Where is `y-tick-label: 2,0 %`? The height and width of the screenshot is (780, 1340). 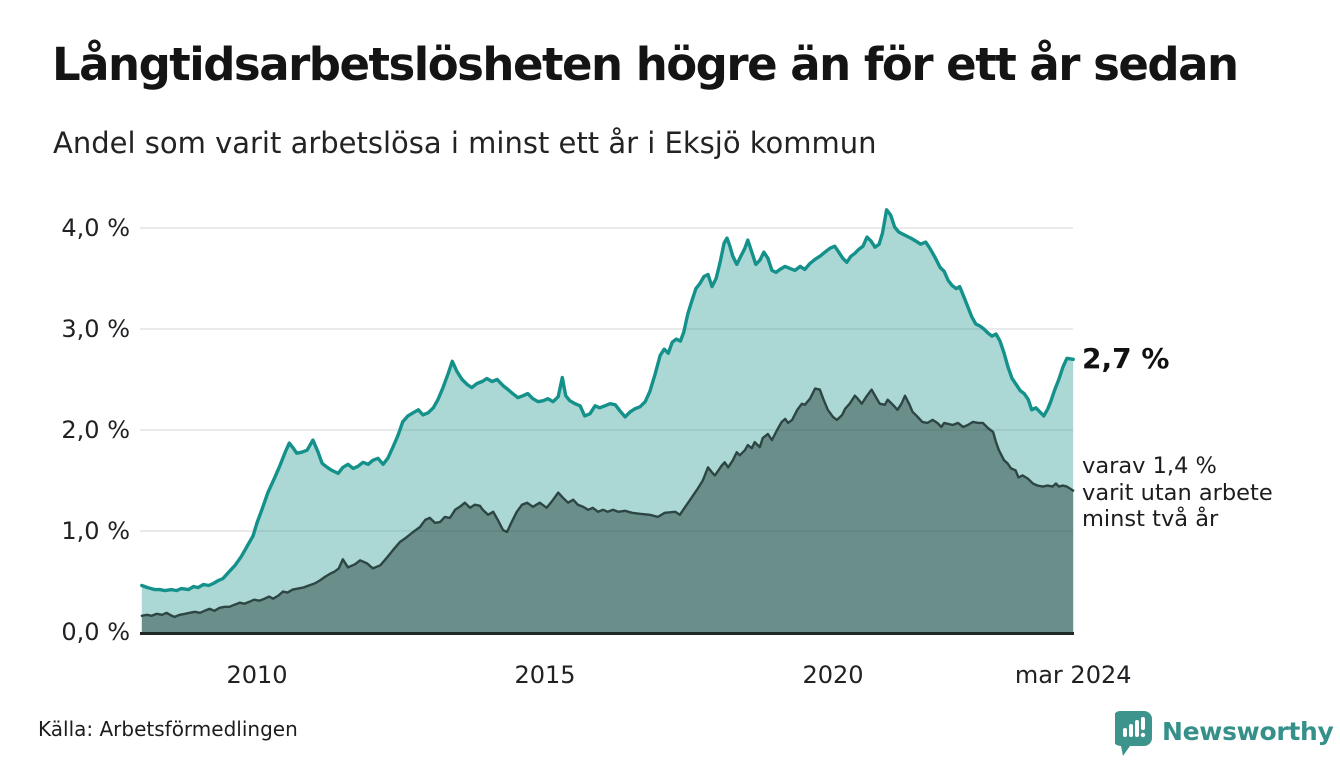 y-tick-label: 2,0 % is located at coordinates (95, 430).